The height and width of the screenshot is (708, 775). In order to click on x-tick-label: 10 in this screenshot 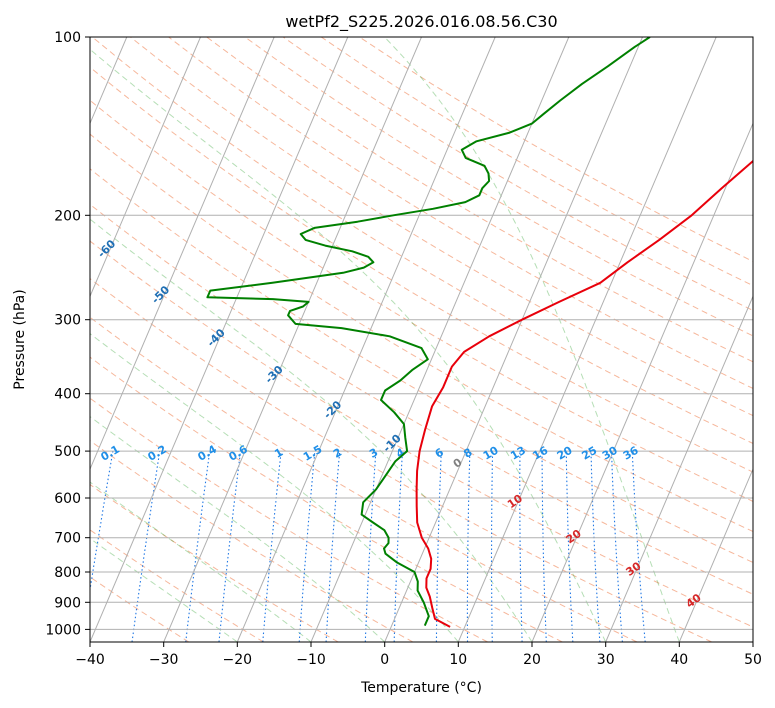, I will do `click(458, 660)`.